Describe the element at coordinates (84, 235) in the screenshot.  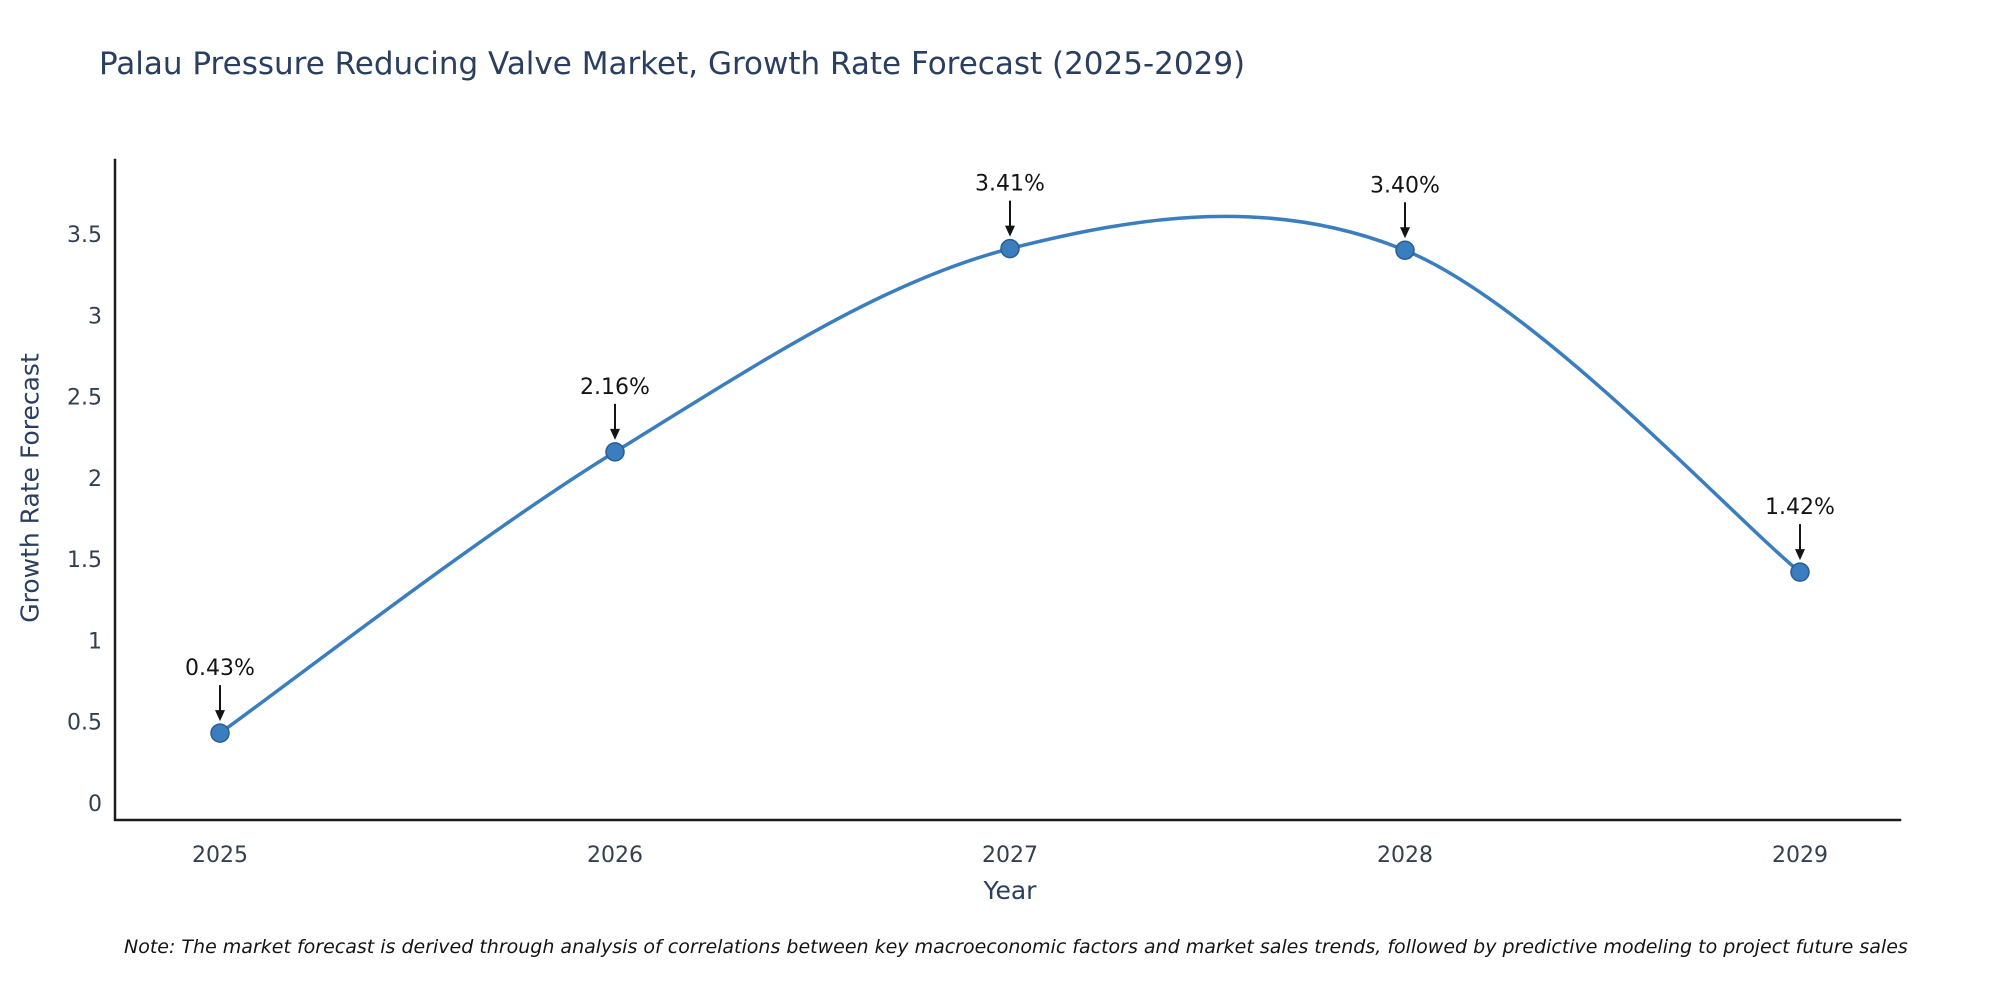
I see `y-tick-label: 3.5` at that location.